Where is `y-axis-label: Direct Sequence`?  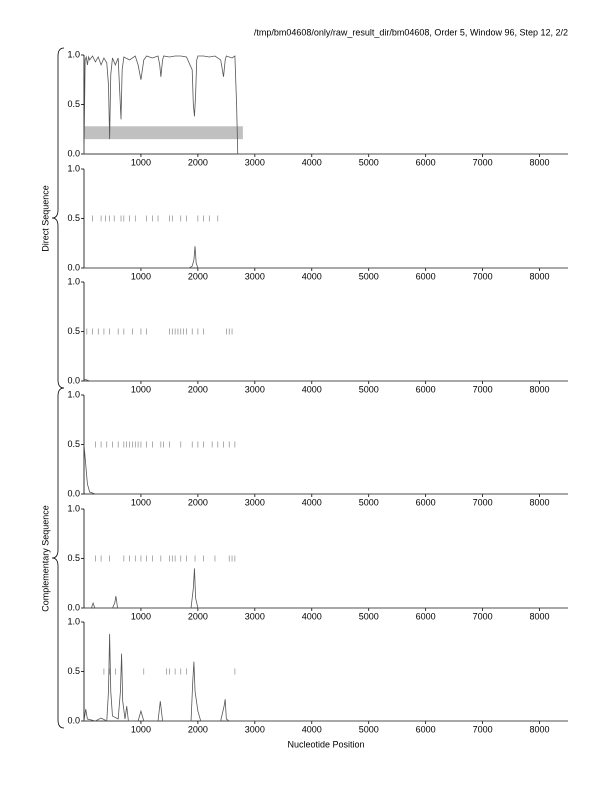
y-axis-label: Direct Sequence is located at coordinates (45, 218).